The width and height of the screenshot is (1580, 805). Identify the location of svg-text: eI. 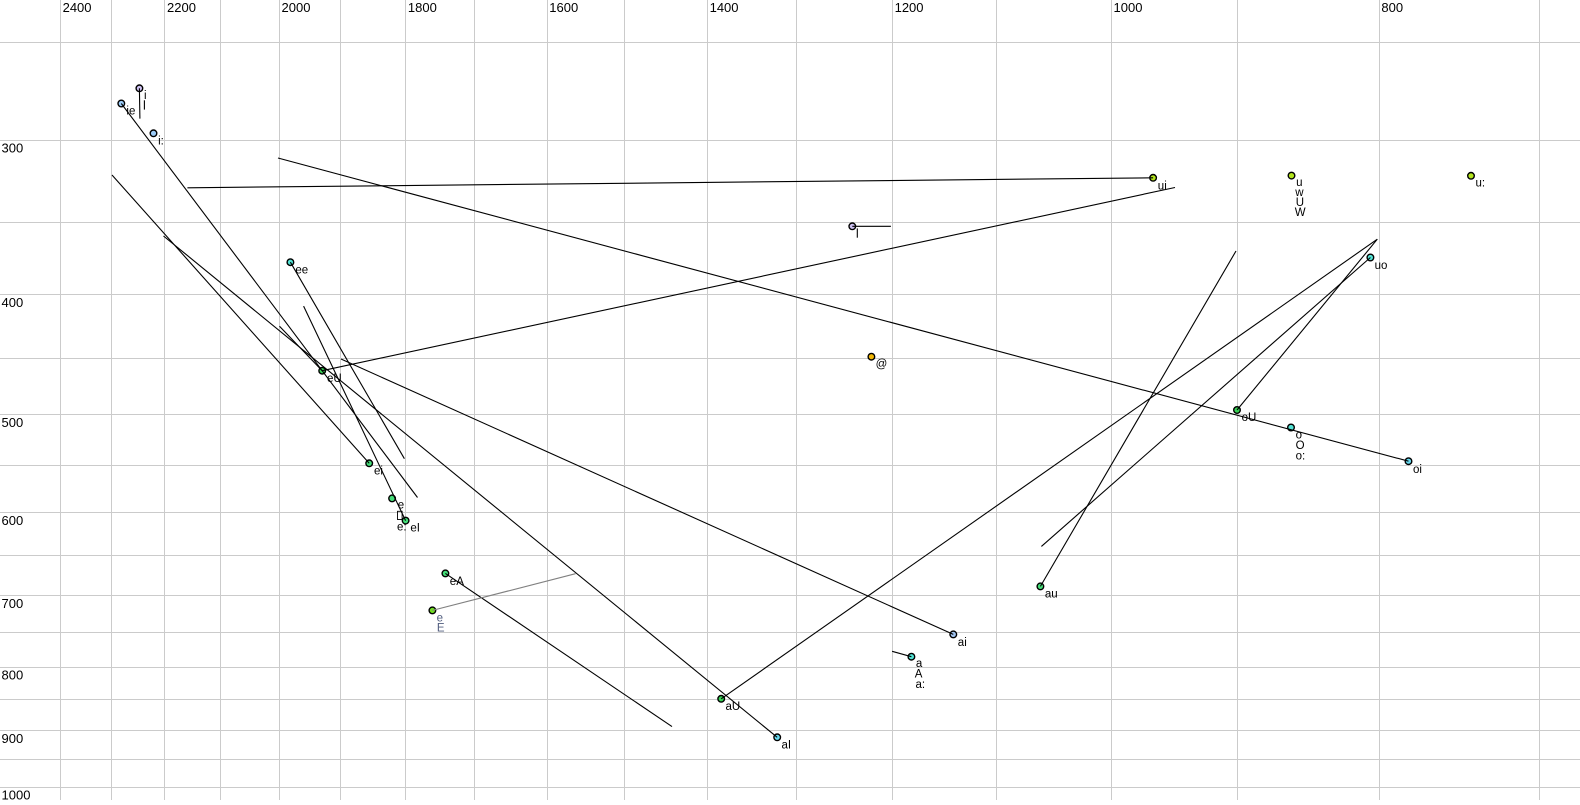
(415, 528).